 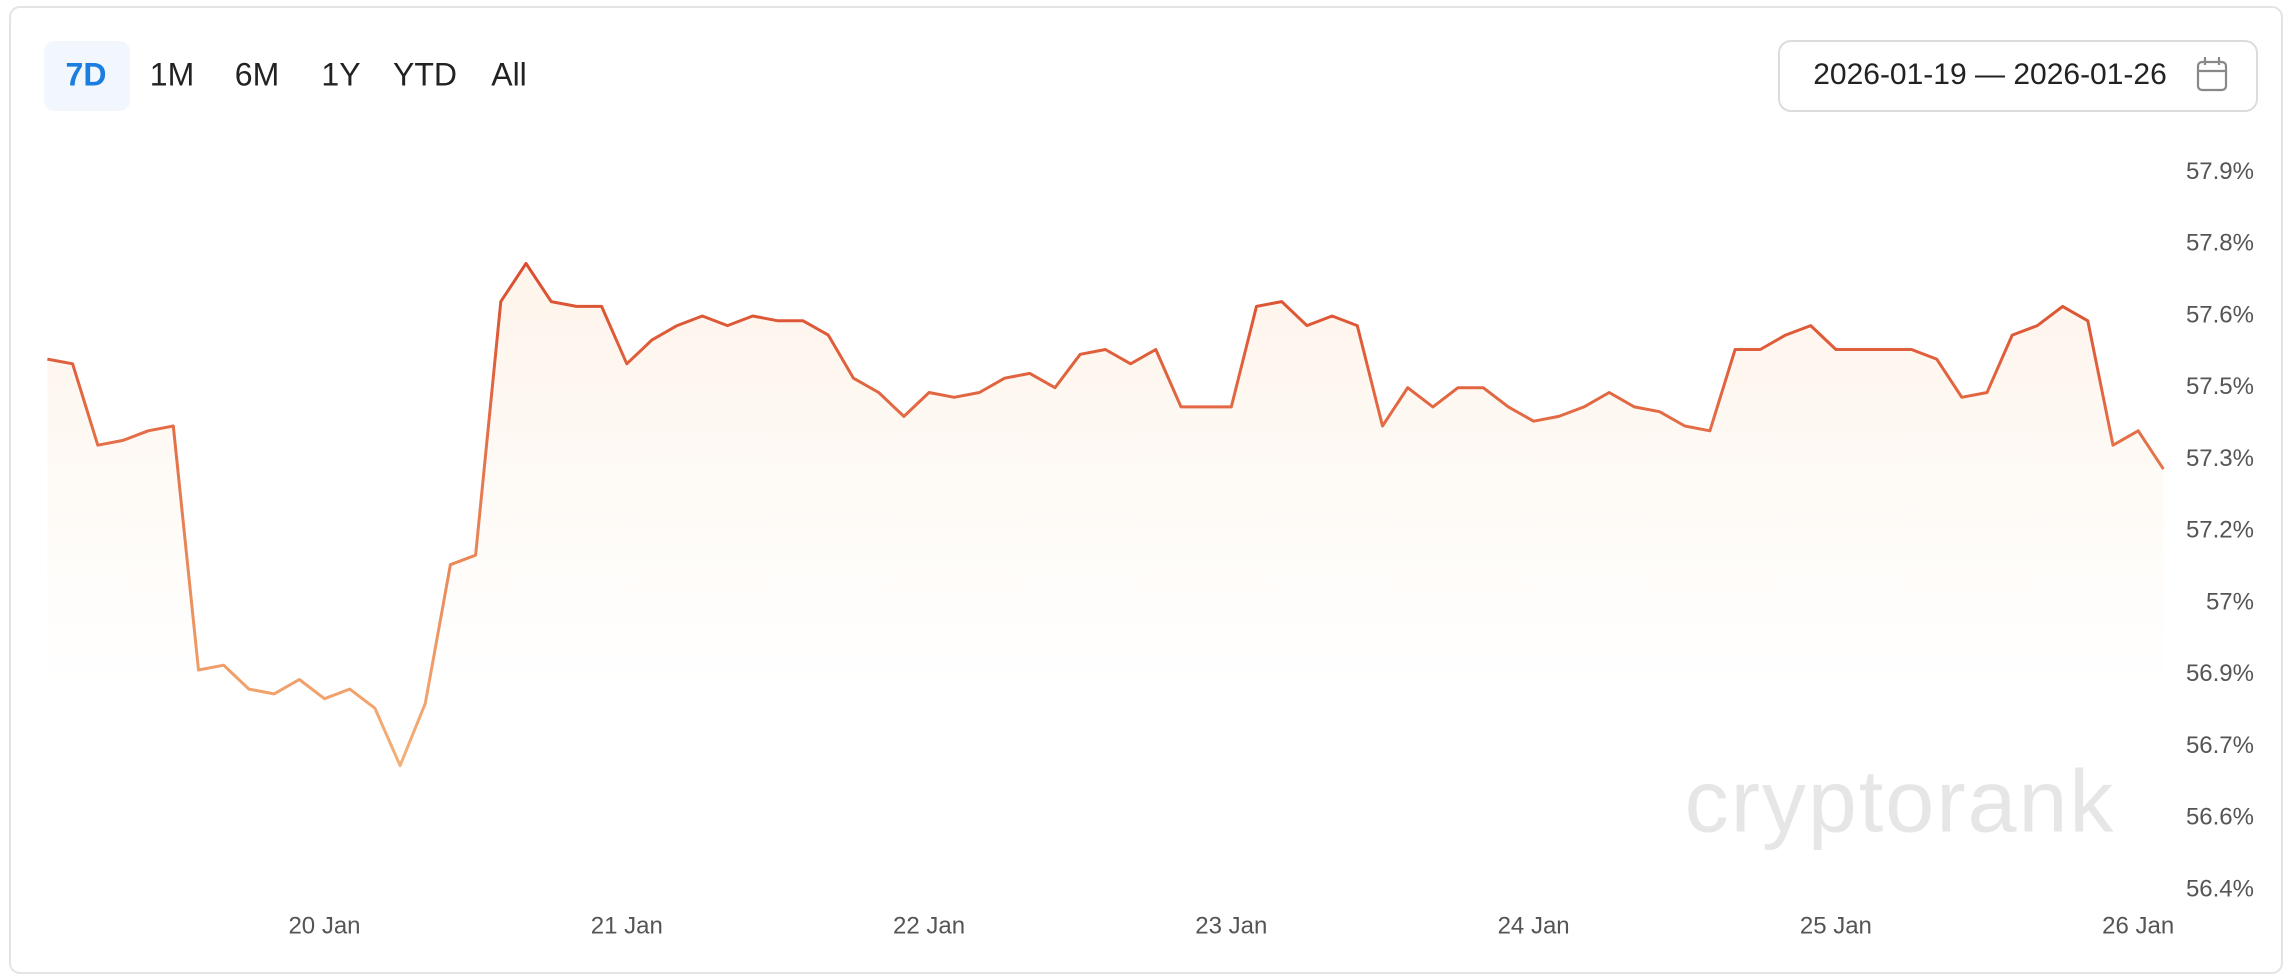 What do you see at coordinates (627, 925) in the screenshot?
I see `x-tick-label: 21 Jan` at bounding box center [627, 925].